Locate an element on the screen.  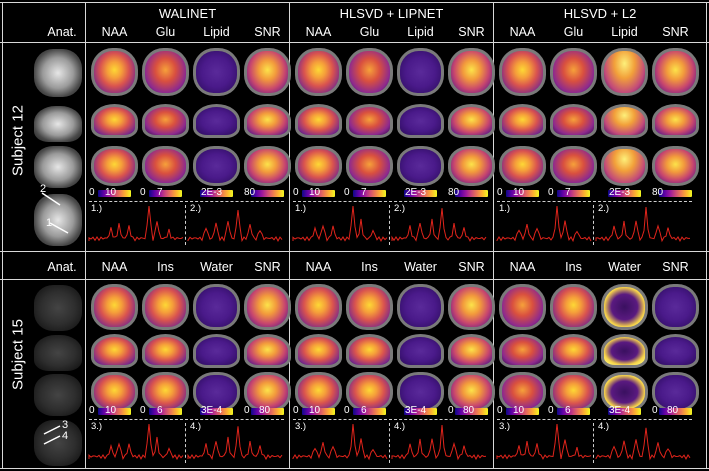
map-s15-p2-c2-r0 is located at coordinates (624, 307).